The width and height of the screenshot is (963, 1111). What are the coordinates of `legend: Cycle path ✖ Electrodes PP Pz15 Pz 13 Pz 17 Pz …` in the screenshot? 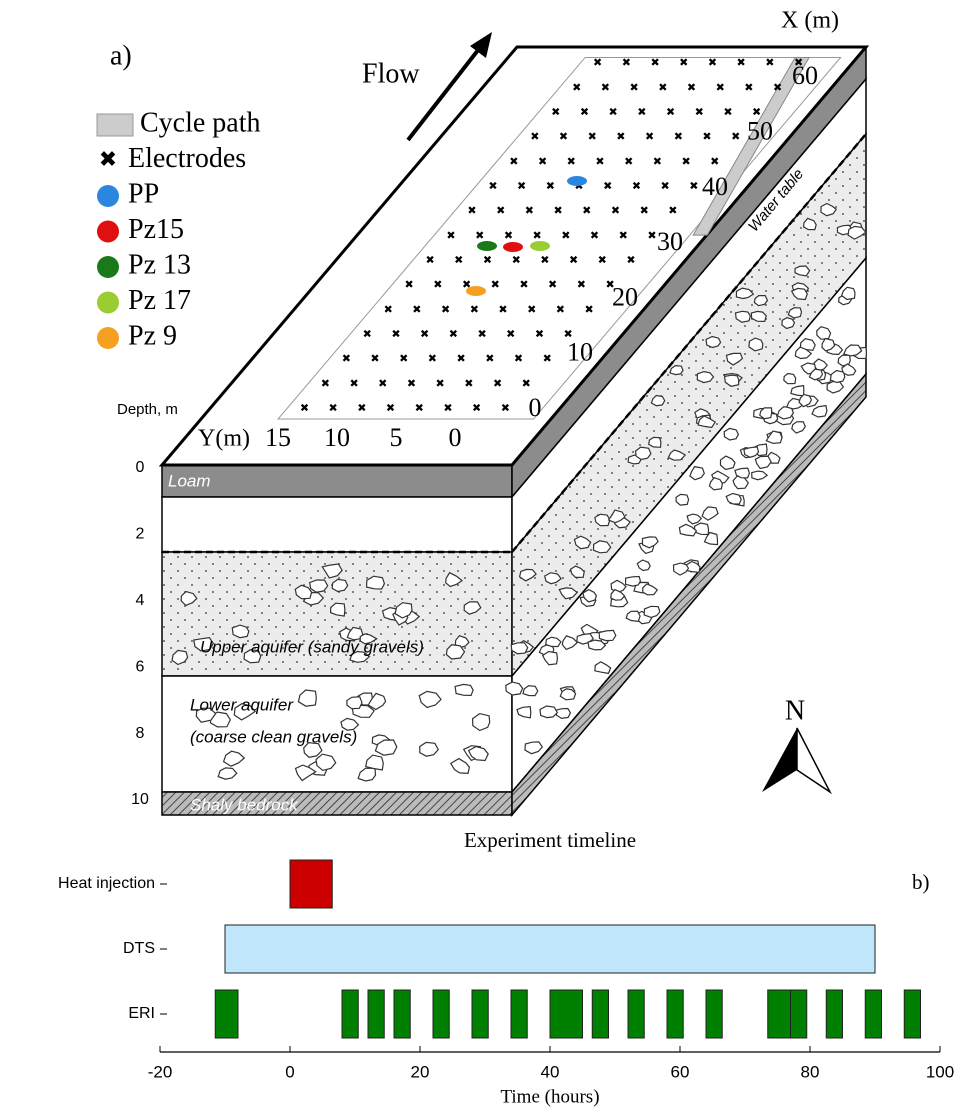 It's located at (178, 229).